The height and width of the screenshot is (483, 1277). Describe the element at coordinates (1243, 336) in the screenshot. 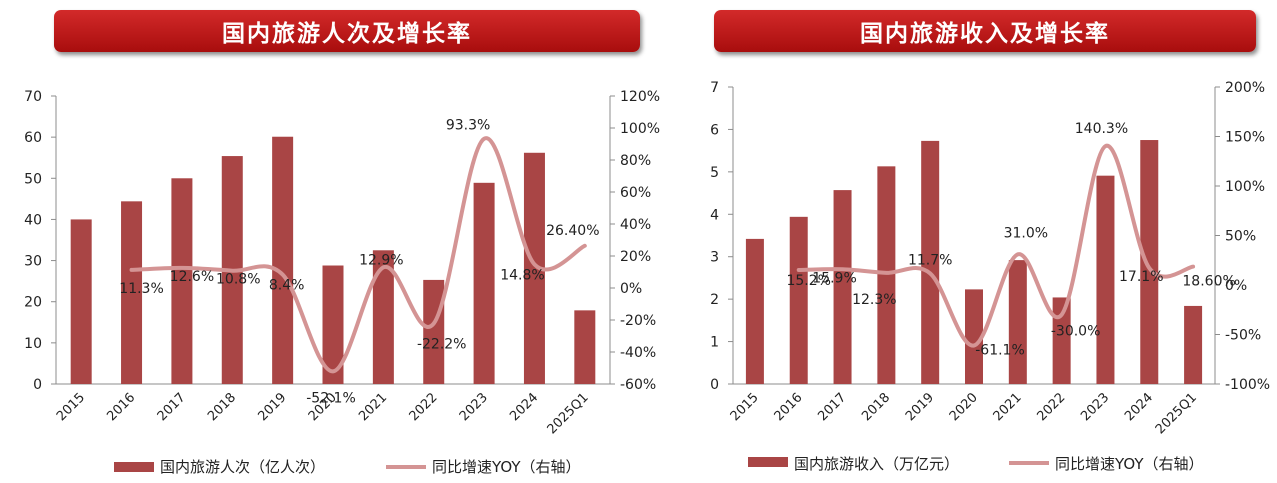

I see `revenue-right-tick-label: -50%` at that location.